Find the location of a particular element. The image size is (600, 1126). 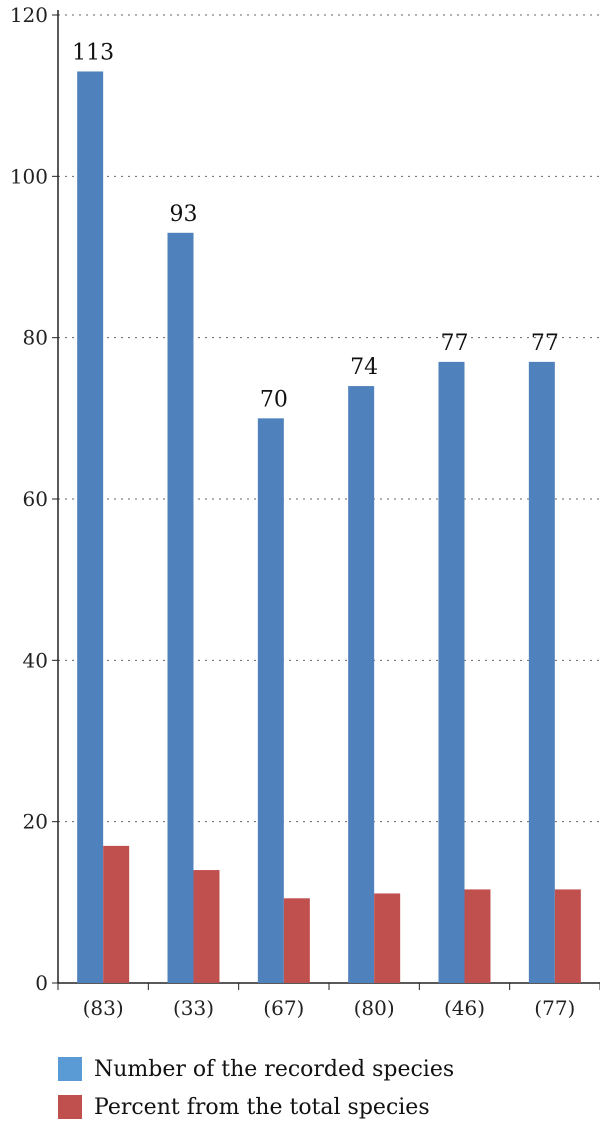

x-tick-label: (83) is located at coordinates (103, 1008).